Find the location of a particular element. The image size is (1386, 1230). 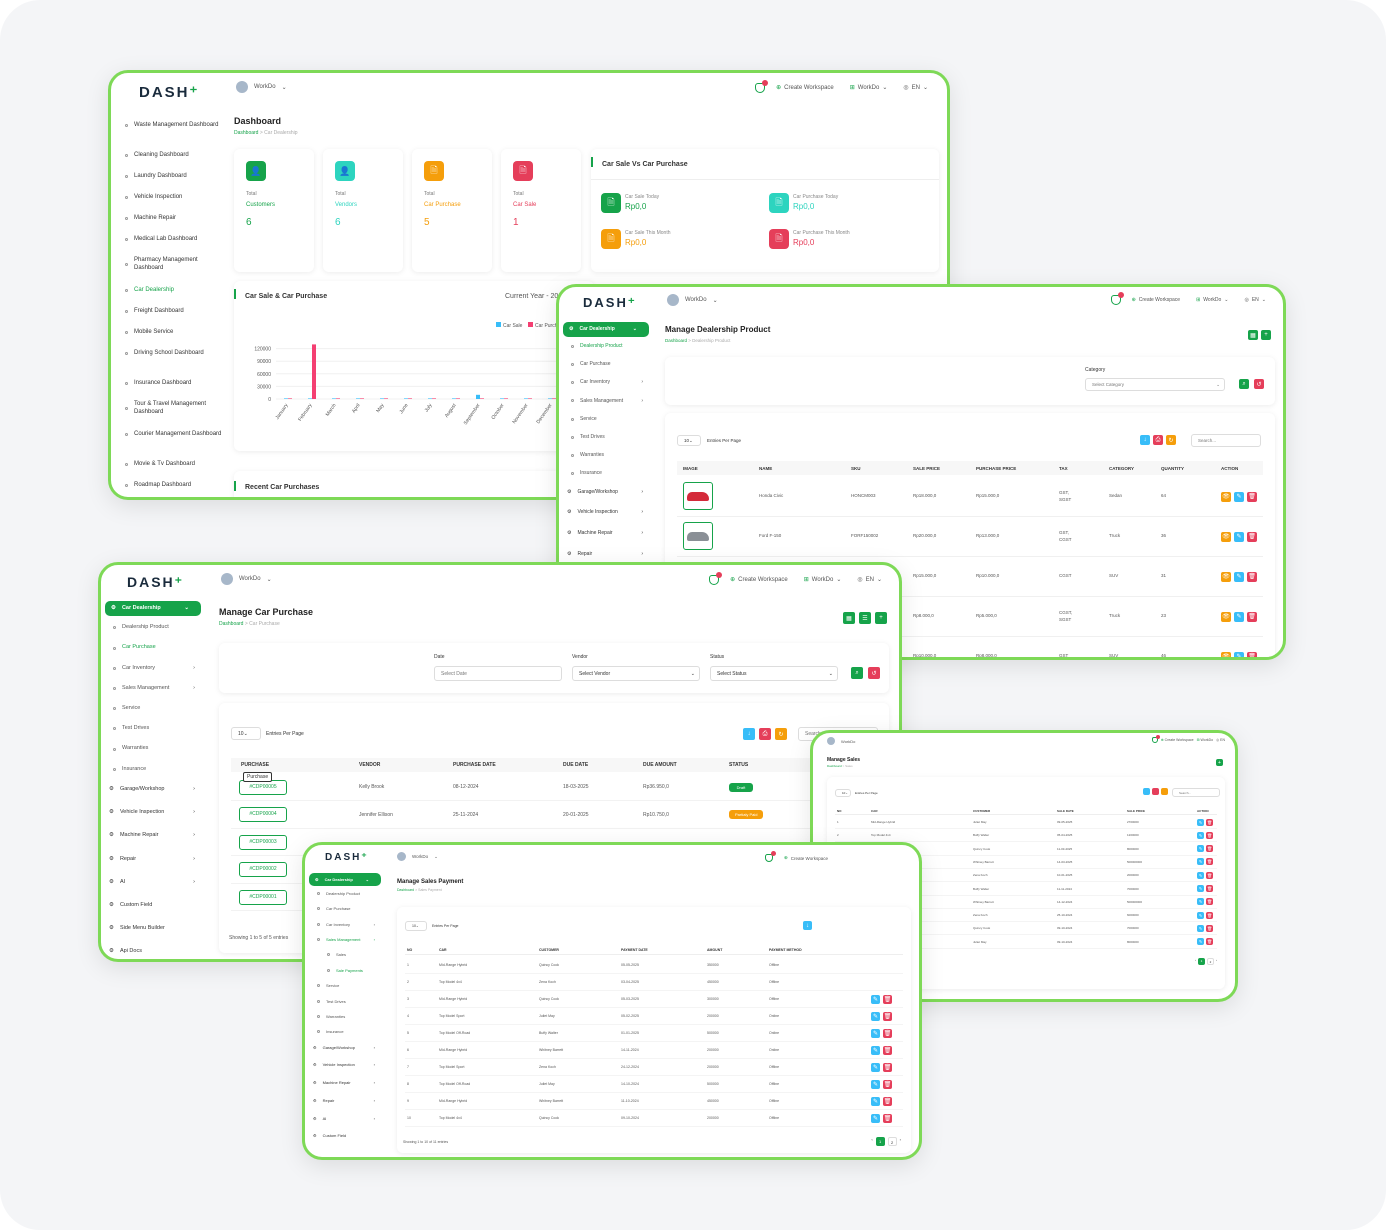

brand-logo: DASH⁺ is located at coordinates (347, 857).